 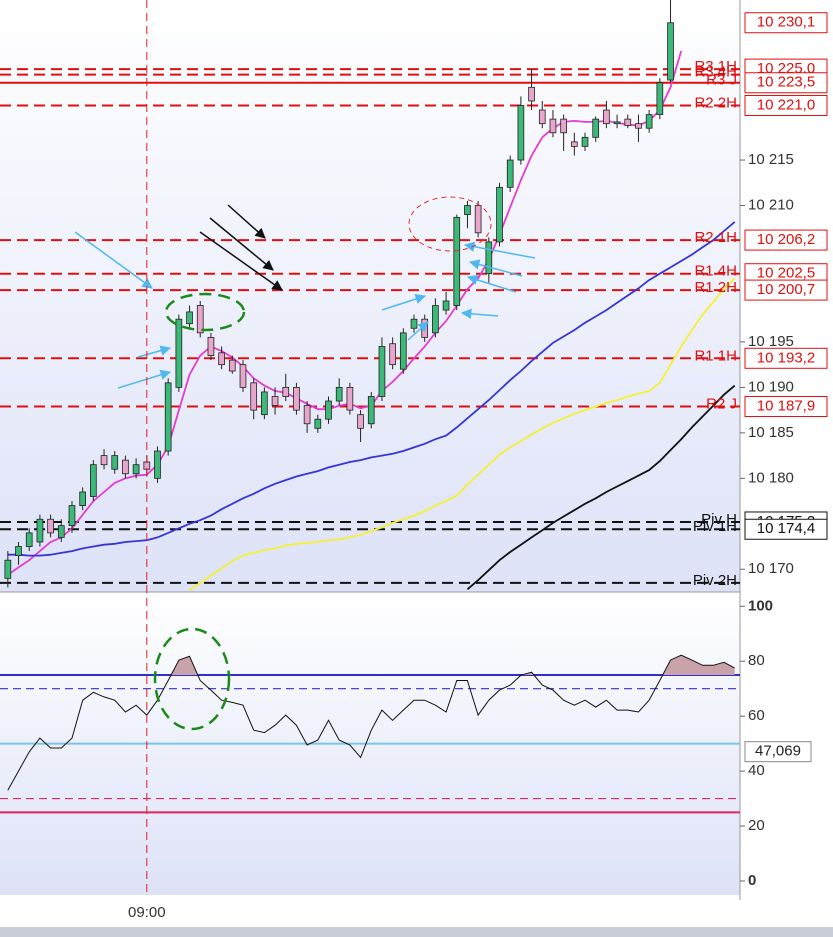 I want to click on y-tick-label: 10 185, so click(x=771, y=432).